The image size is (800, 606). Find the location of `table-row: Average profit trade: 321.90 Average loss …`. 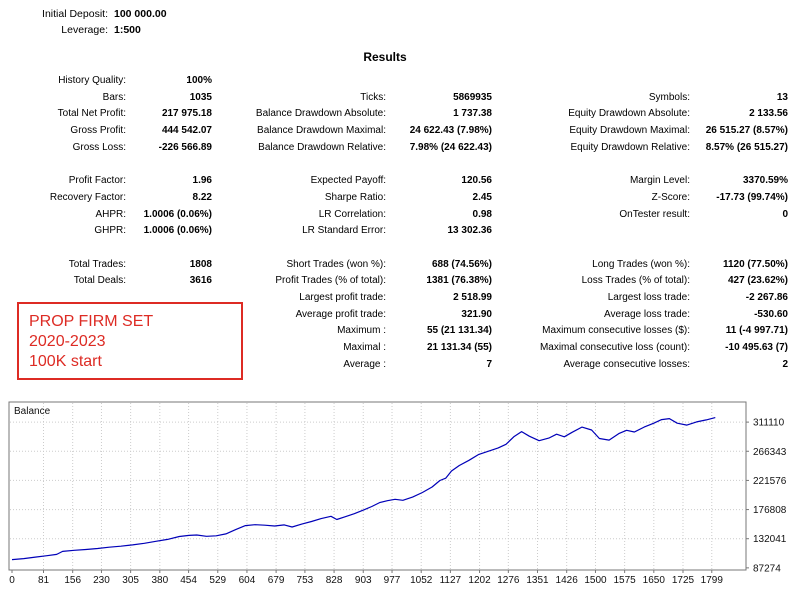

table-row: Average profit trade: 321.90 Average loss … is located at coordinates (400, 315).